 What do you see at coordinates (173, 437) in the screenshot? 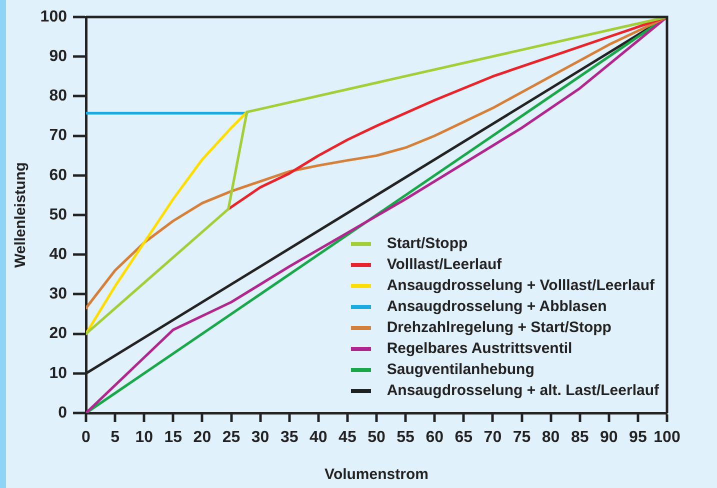
I see `x-tick-label: 15` at bounding box center [173, 437].